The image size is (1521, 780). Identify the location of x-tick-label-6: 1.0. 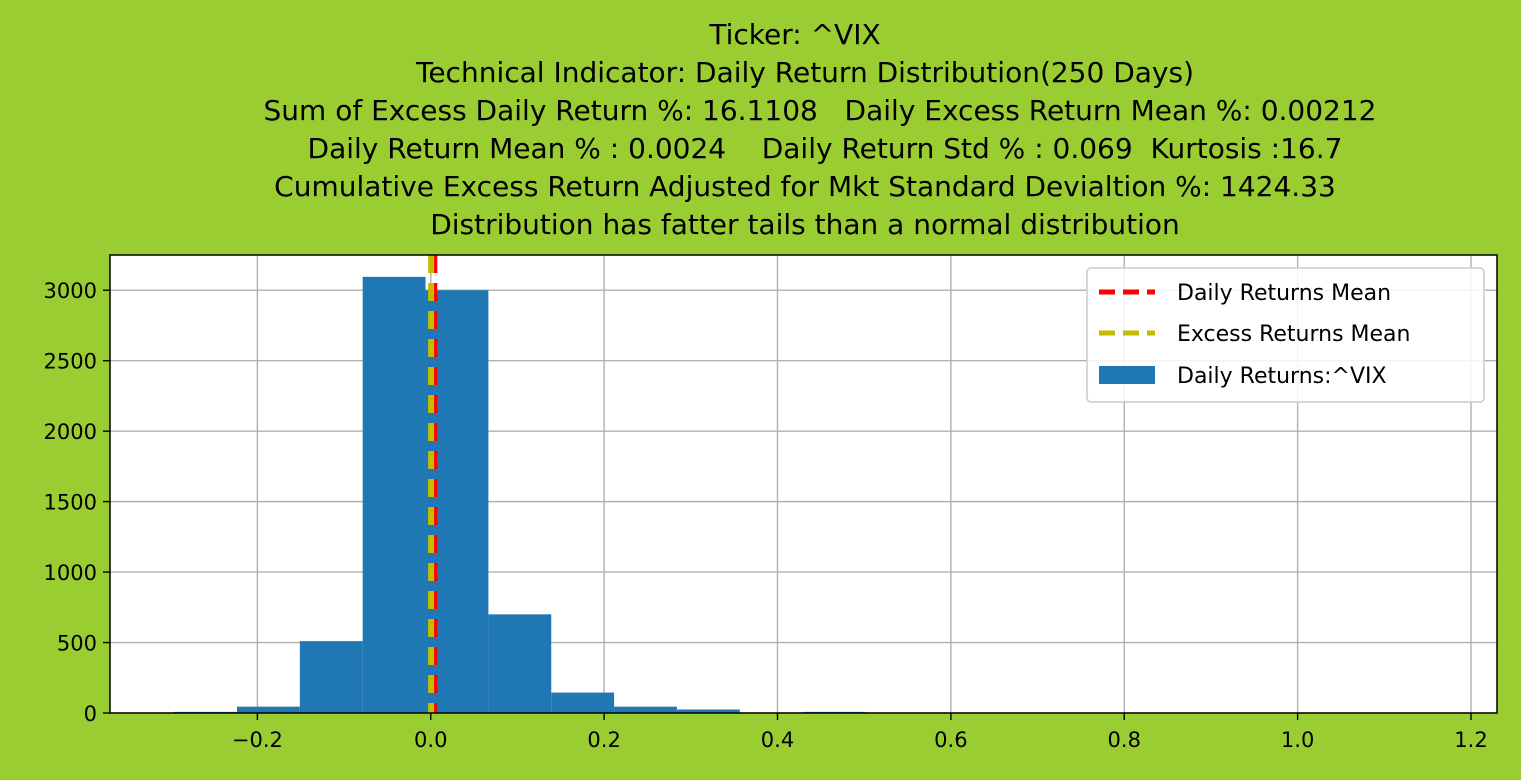
(1297, 740).